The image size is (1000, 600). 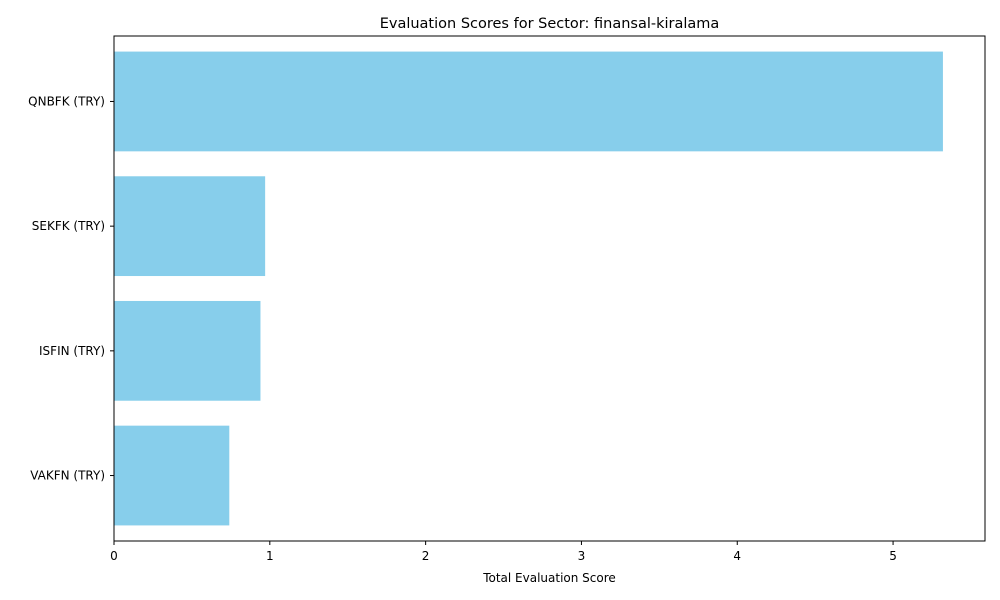 I want to click on x-tick-label: 3, so click(x=582, y=556).